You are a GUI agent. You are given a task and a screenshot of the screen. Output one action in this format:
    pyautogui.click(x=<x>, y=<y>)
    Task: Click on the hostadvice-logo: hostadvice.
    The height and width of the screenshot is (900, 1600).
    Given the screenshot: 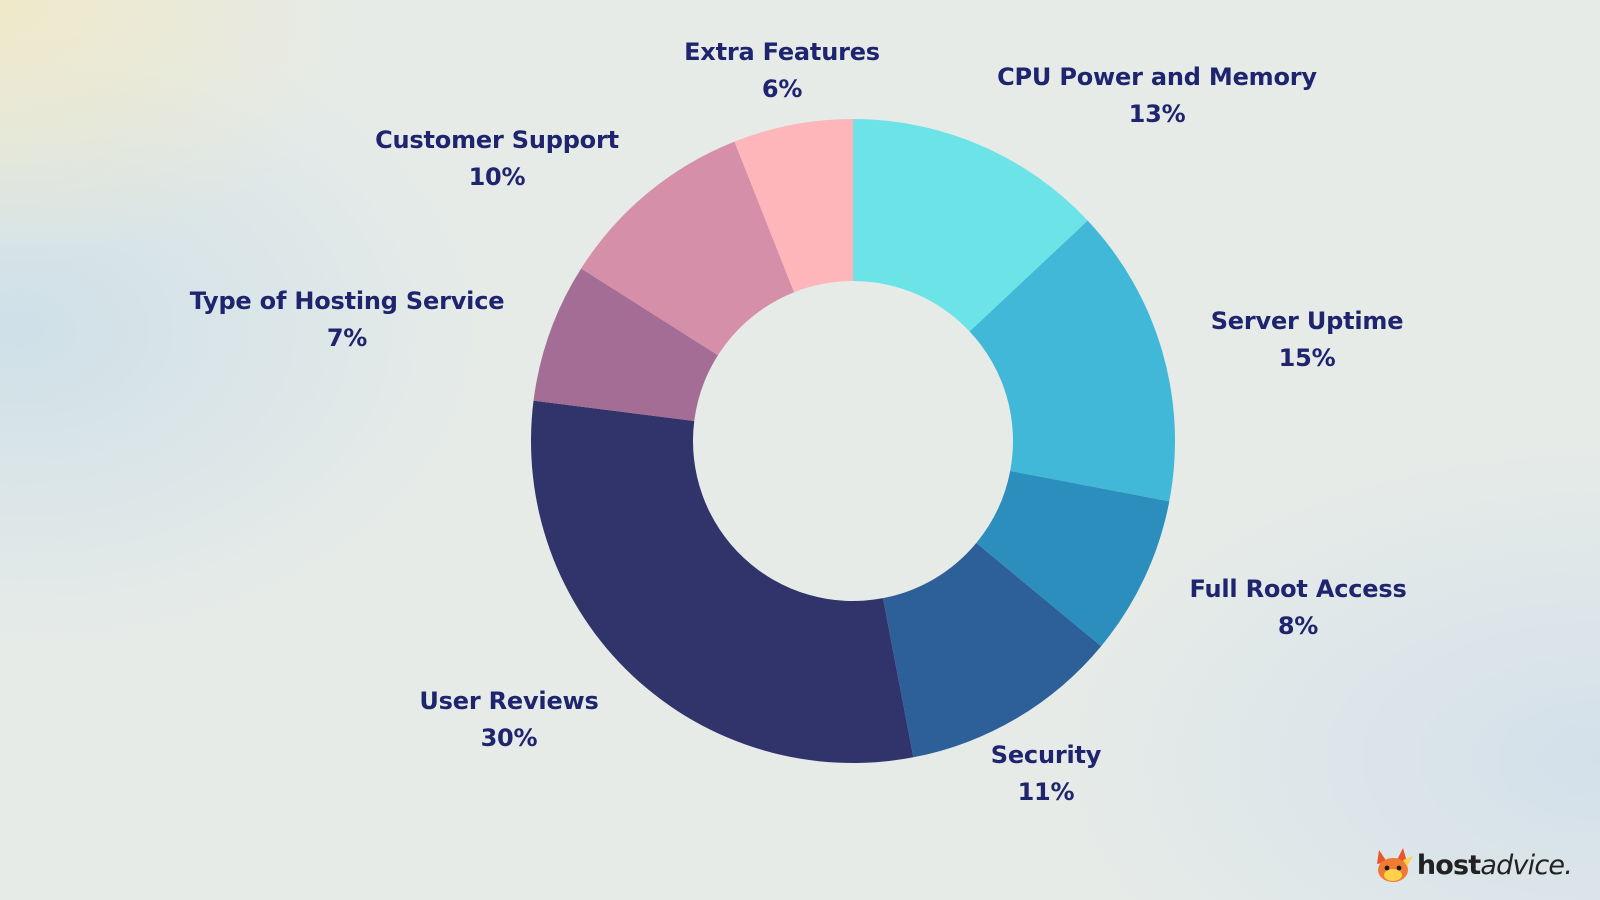 What is the action you would take?
    pyautogui.click(x=1473, y=865)
    